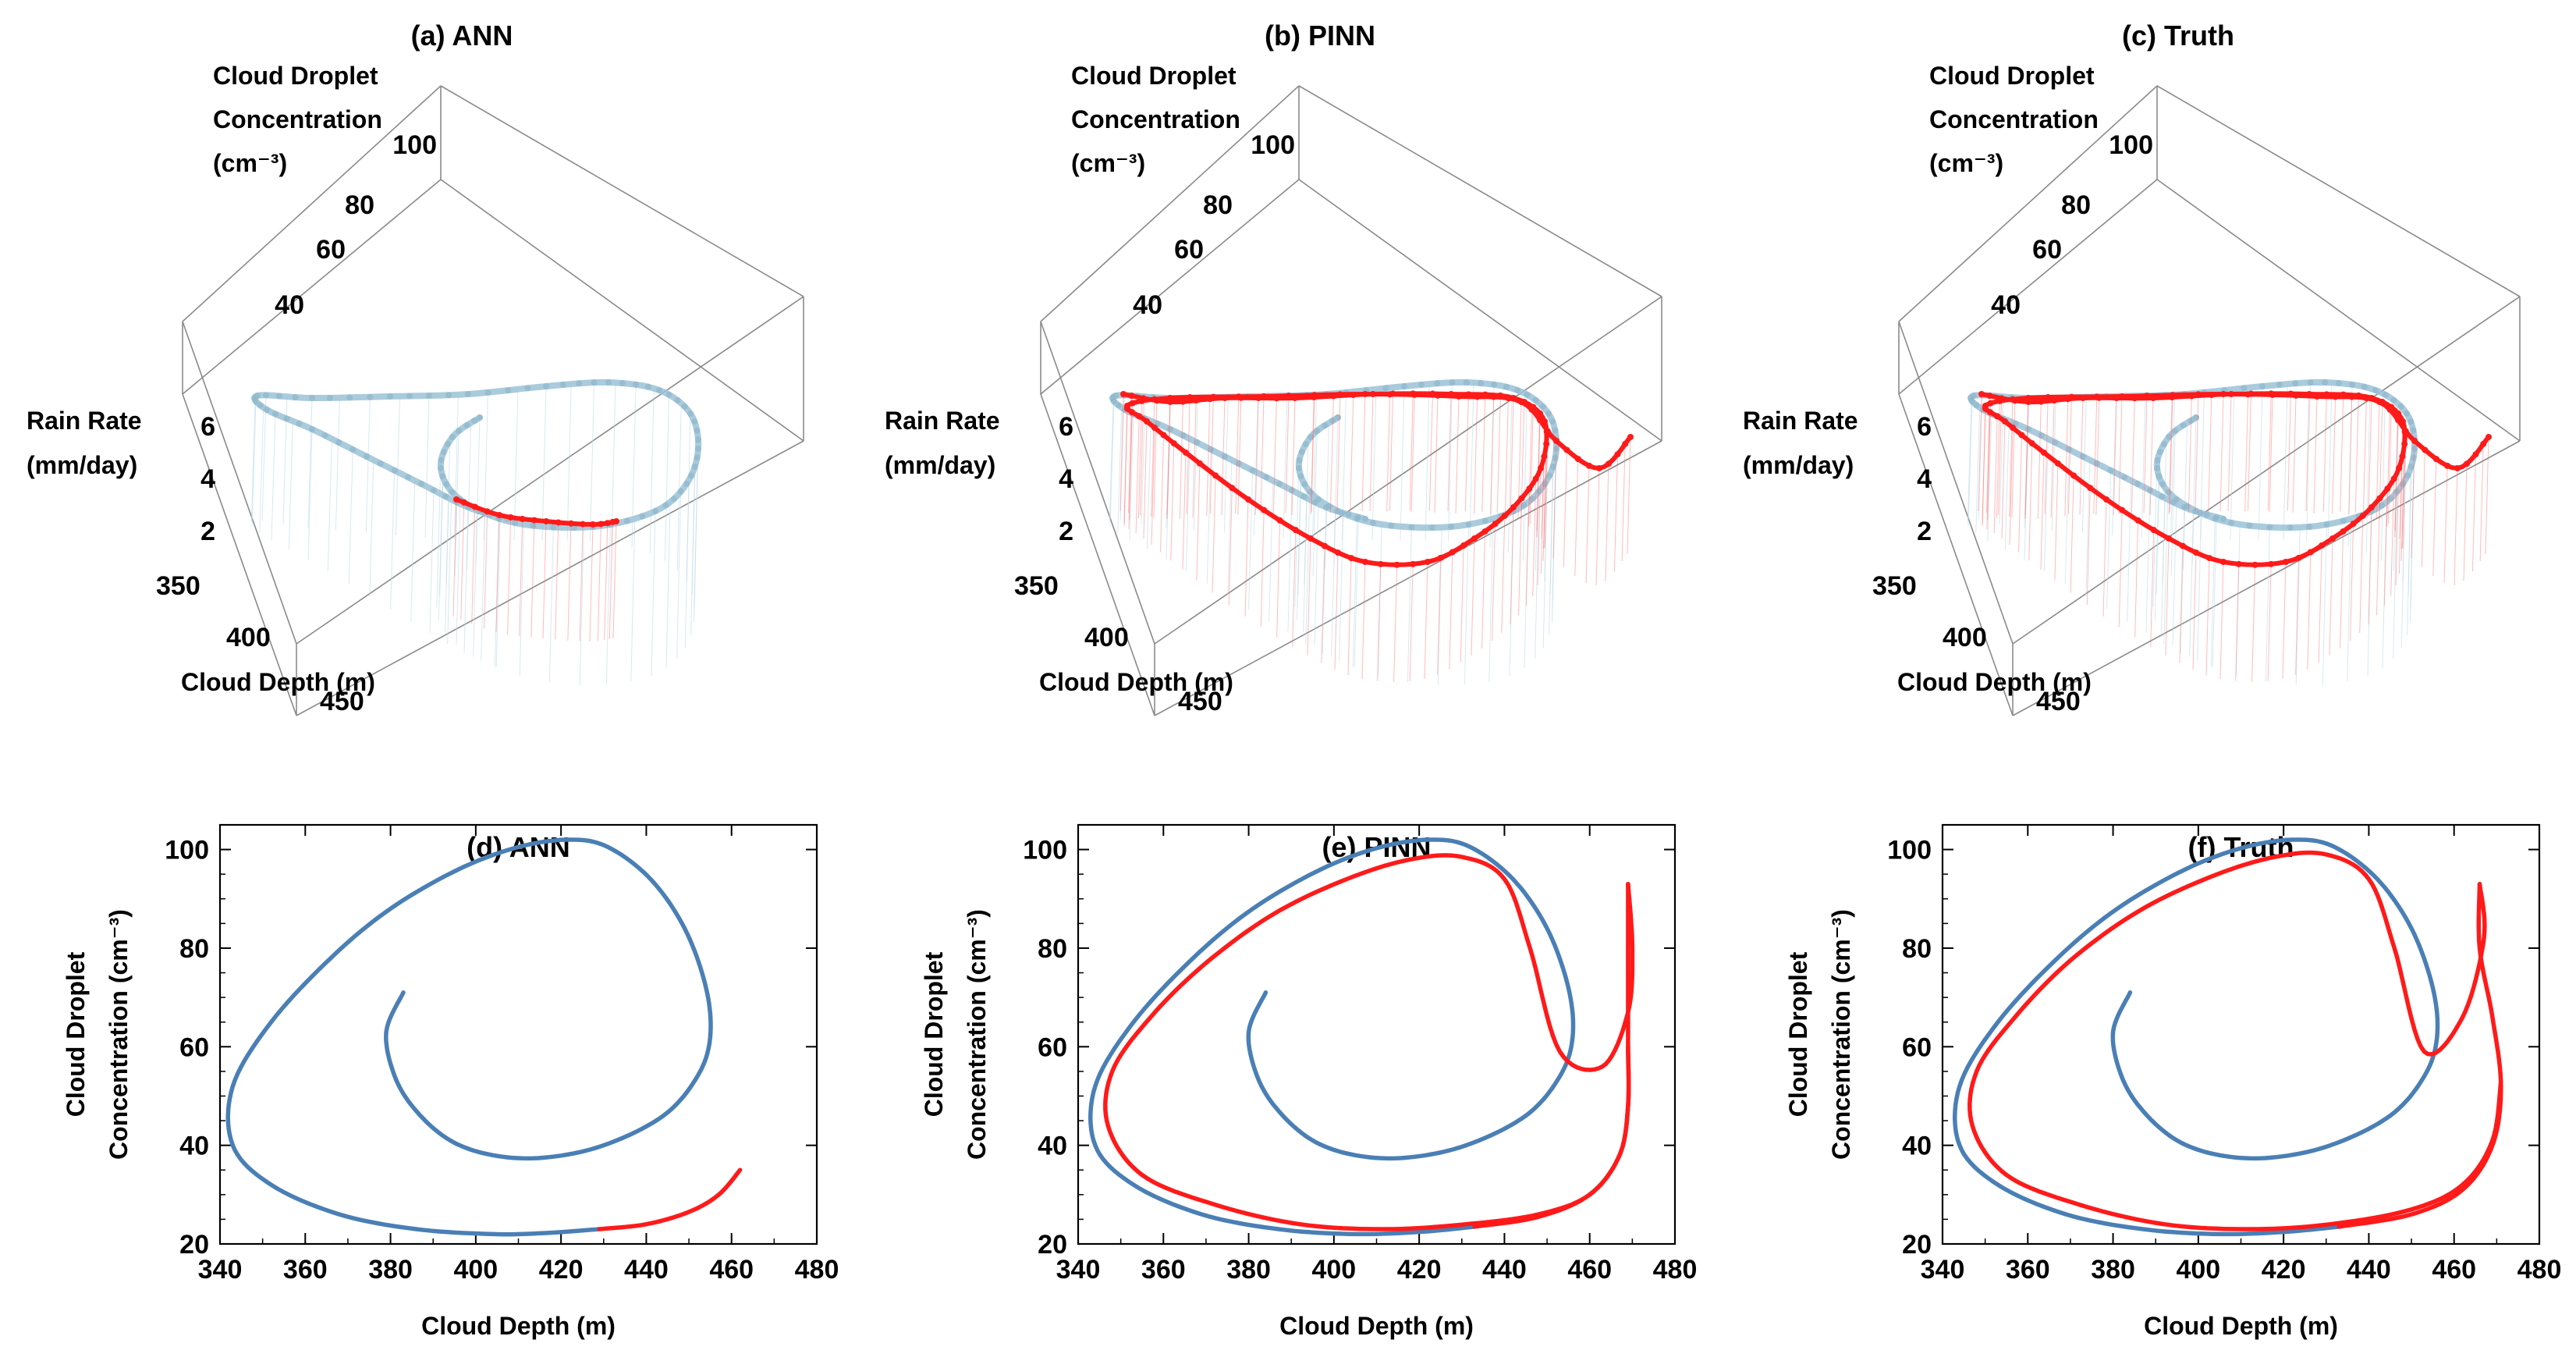 This screenshot has height=1361, width=2576. Describe the element at coordinates (1320, 36) in the screenshot. I see `panel-title: (b) PINN` at that location.